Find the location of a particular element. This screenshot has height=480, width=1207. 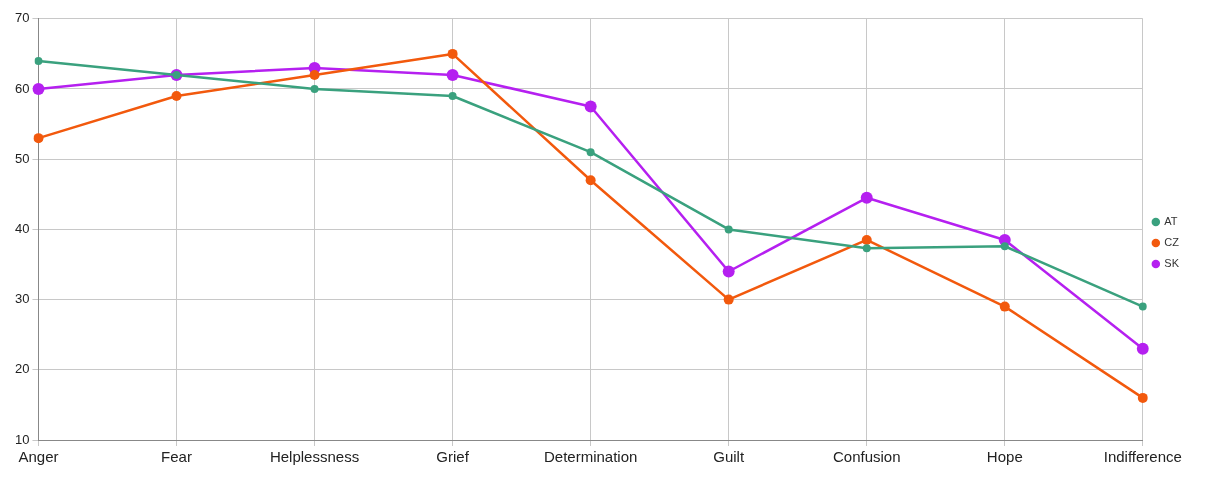

legend-label: CZ is located at coordinates (1172, 242).